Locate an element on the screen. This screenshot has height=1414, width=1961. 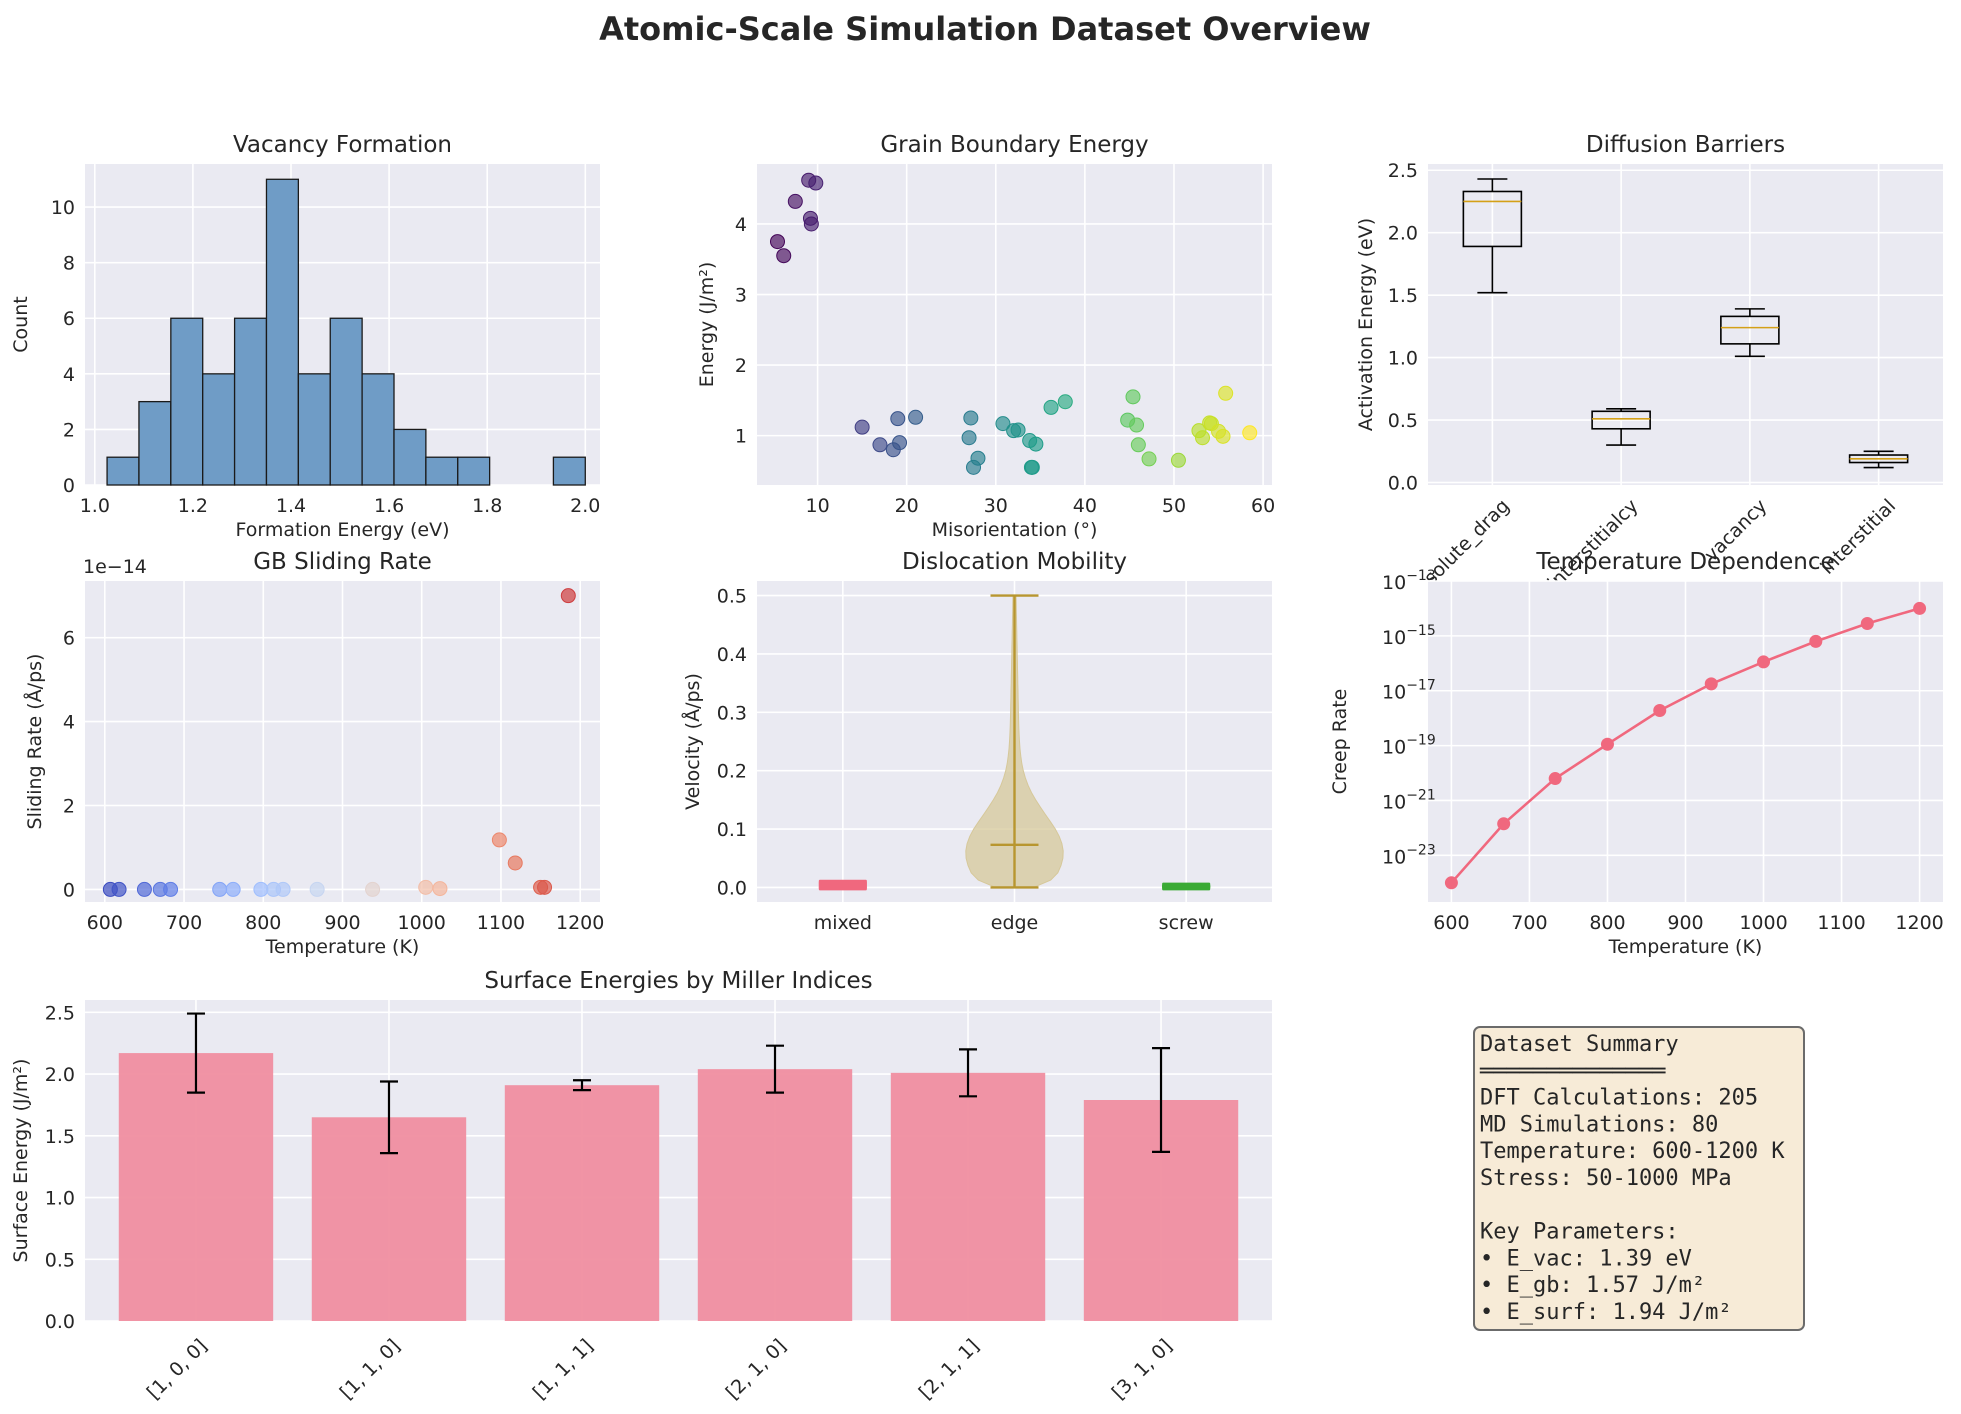
x-tick-label: mixed is located at coordinates (843, 923).